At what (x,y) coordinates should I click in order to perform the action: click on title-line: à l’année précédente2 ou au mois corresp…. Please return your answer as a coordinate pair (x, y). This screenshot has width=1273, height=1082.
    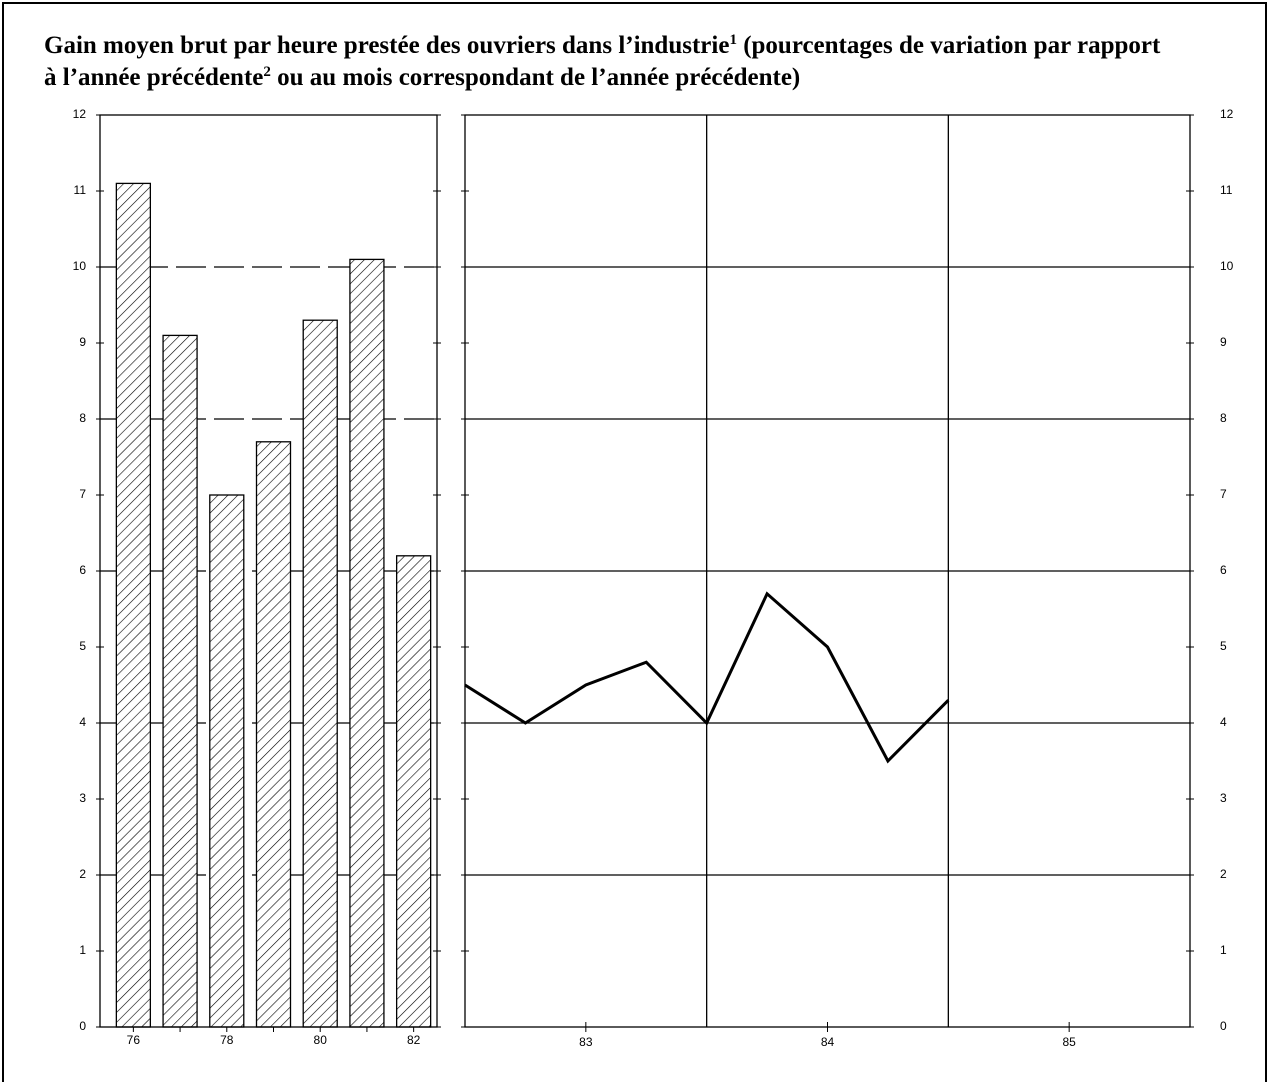
    Looking at the image, I should click on (651, 78).